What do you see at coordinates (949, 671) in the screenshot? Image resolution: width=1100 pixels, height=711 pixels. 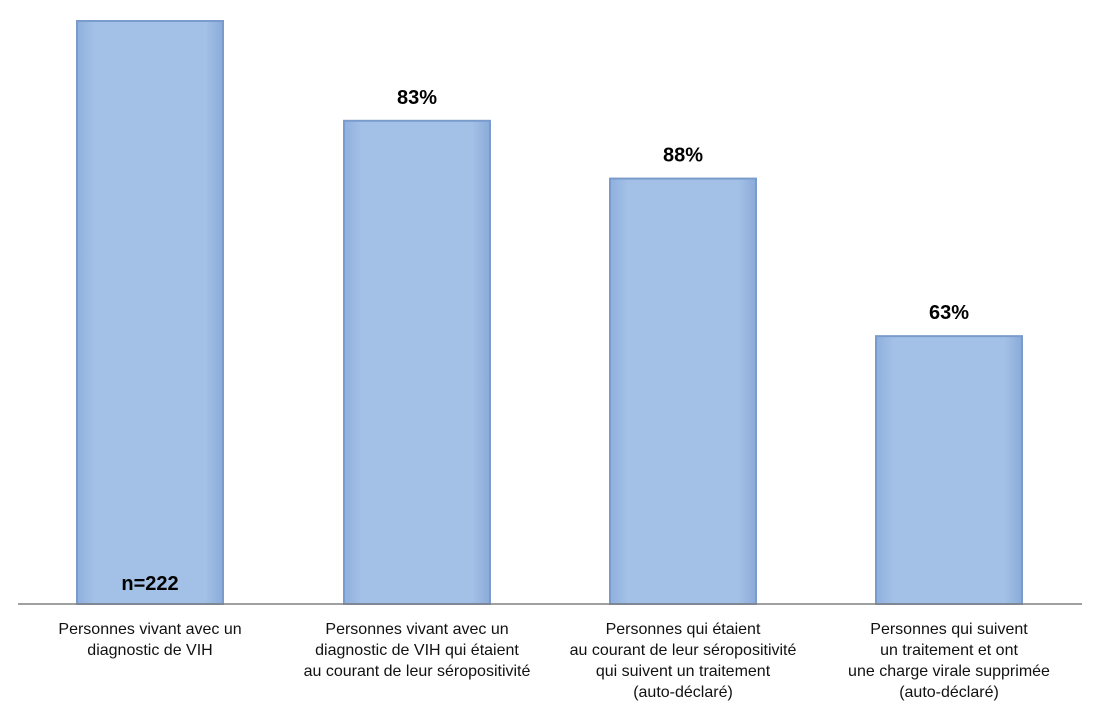 I see `category-label-line: une charge virale supprimée` at bounding box center [949, 671].